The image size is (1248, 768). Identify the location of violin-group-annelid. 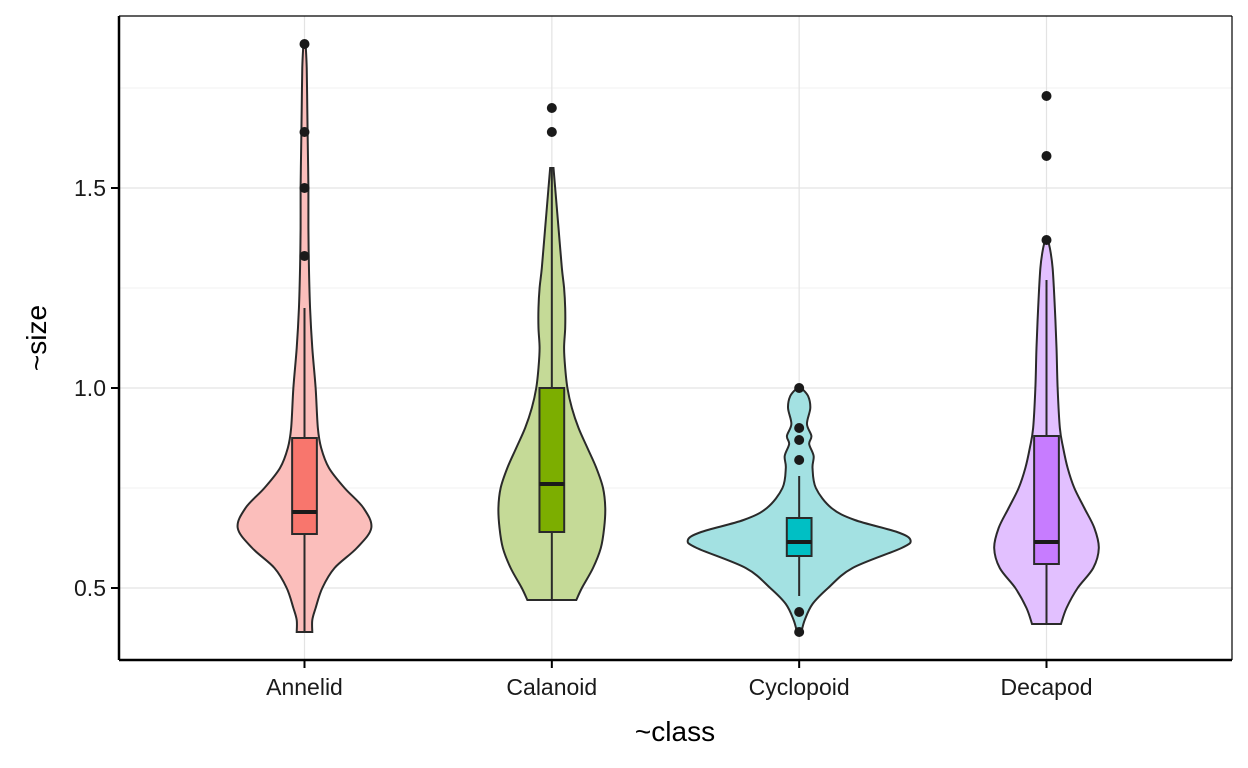
(304, 336).